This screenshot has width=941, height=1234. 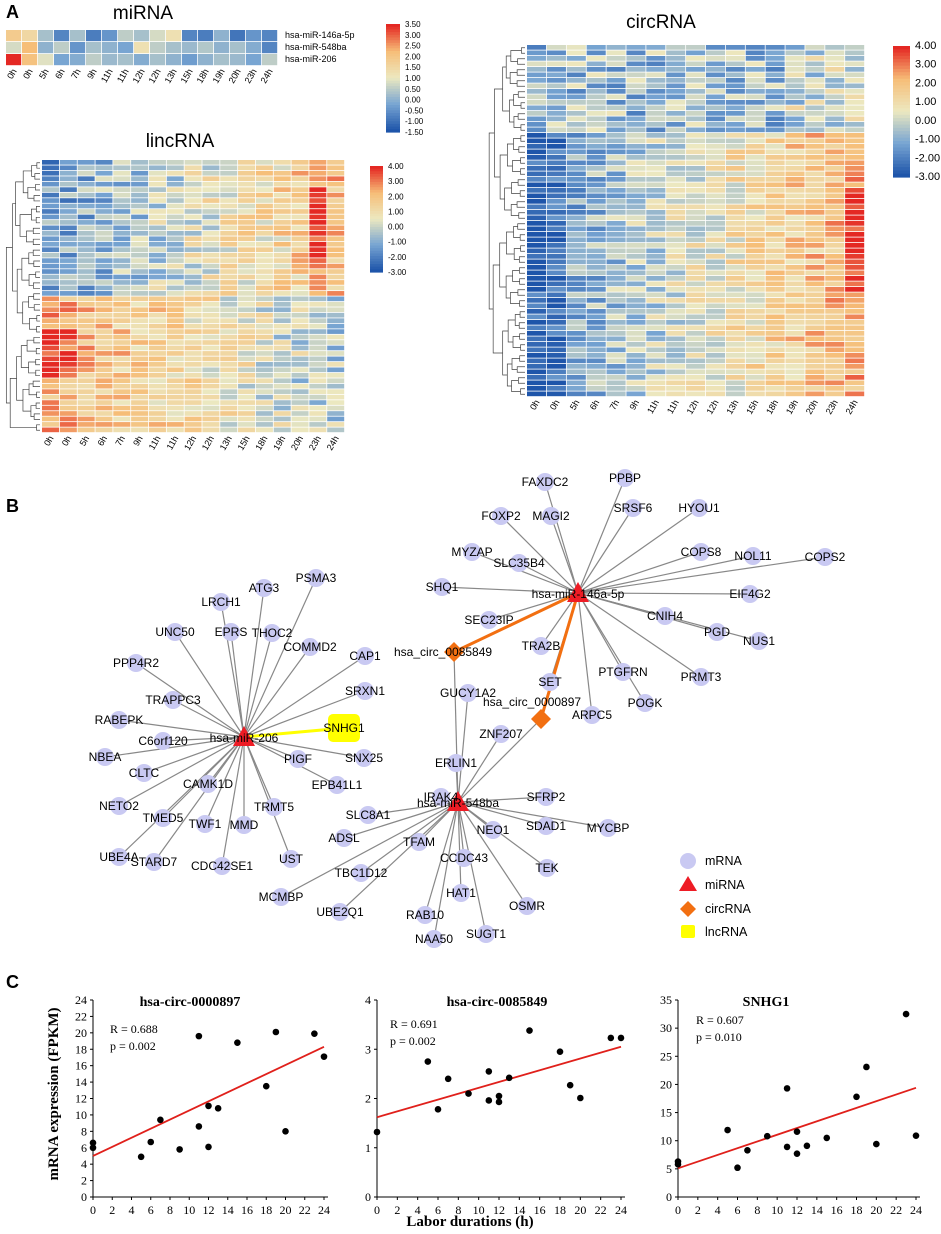 I want to click on mirna-colorbar-tick: 0.00, so click(x=413, y=100).